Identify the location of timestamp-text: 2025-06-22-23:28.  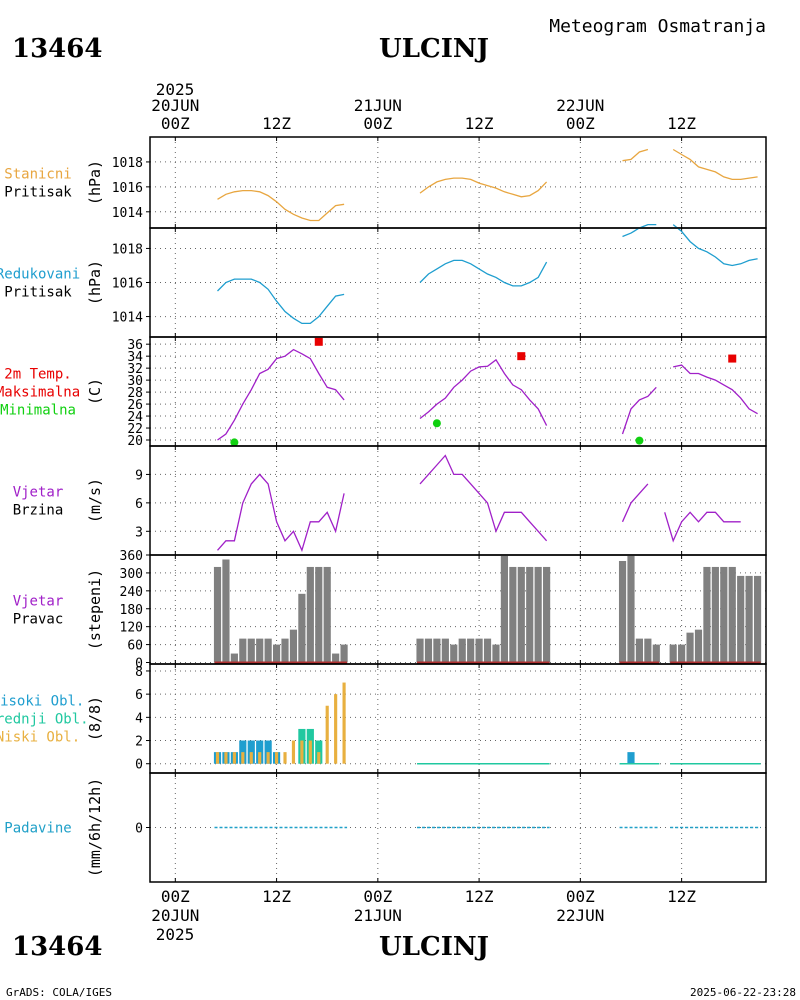
(743, 992).